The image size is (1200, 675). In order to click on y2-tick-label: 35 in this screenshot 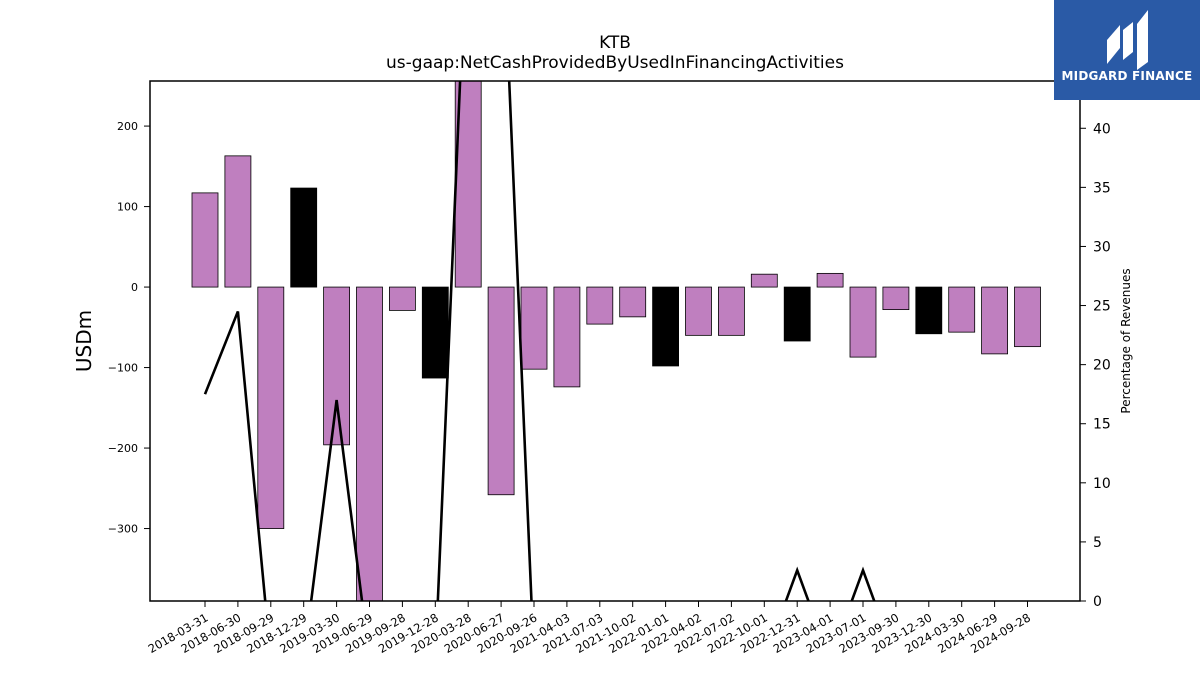, I will do `click(1102, 188)`.